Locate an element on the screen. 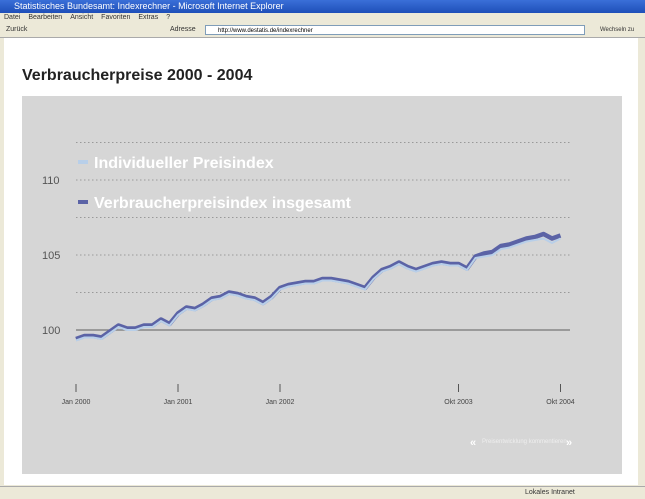 This screenshot has width=645, height=499. y-tick-label: 110 is located at coordinates (51, 181).